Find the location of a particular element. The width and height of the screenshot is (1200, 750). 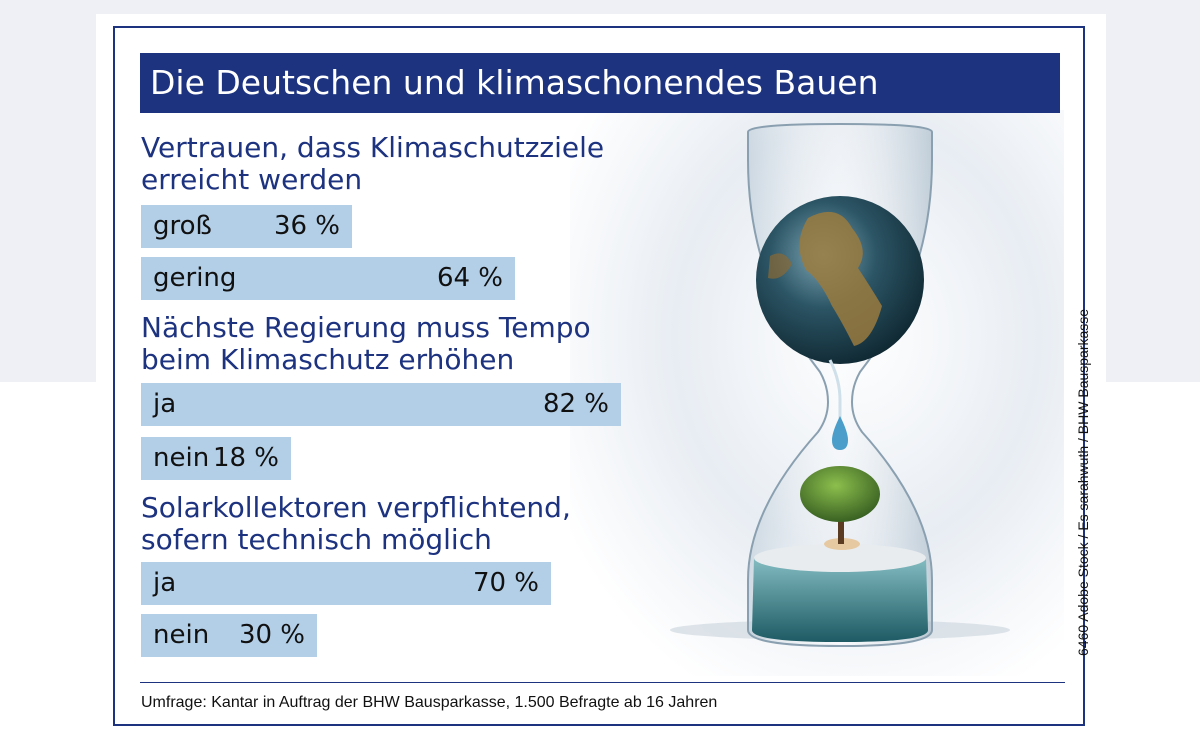

bar-gering: gering 64 % is located at coordinates (328, 278).